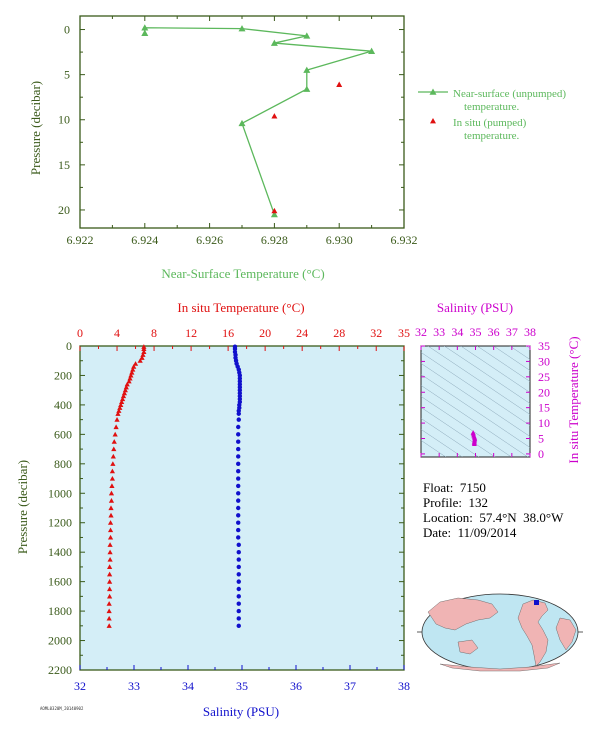 The height and width of the screenshot is (732, 601). Describe the element at coordinates (191, 333) in the screenshot. I see `temperature-tick-label: 12` at that location.